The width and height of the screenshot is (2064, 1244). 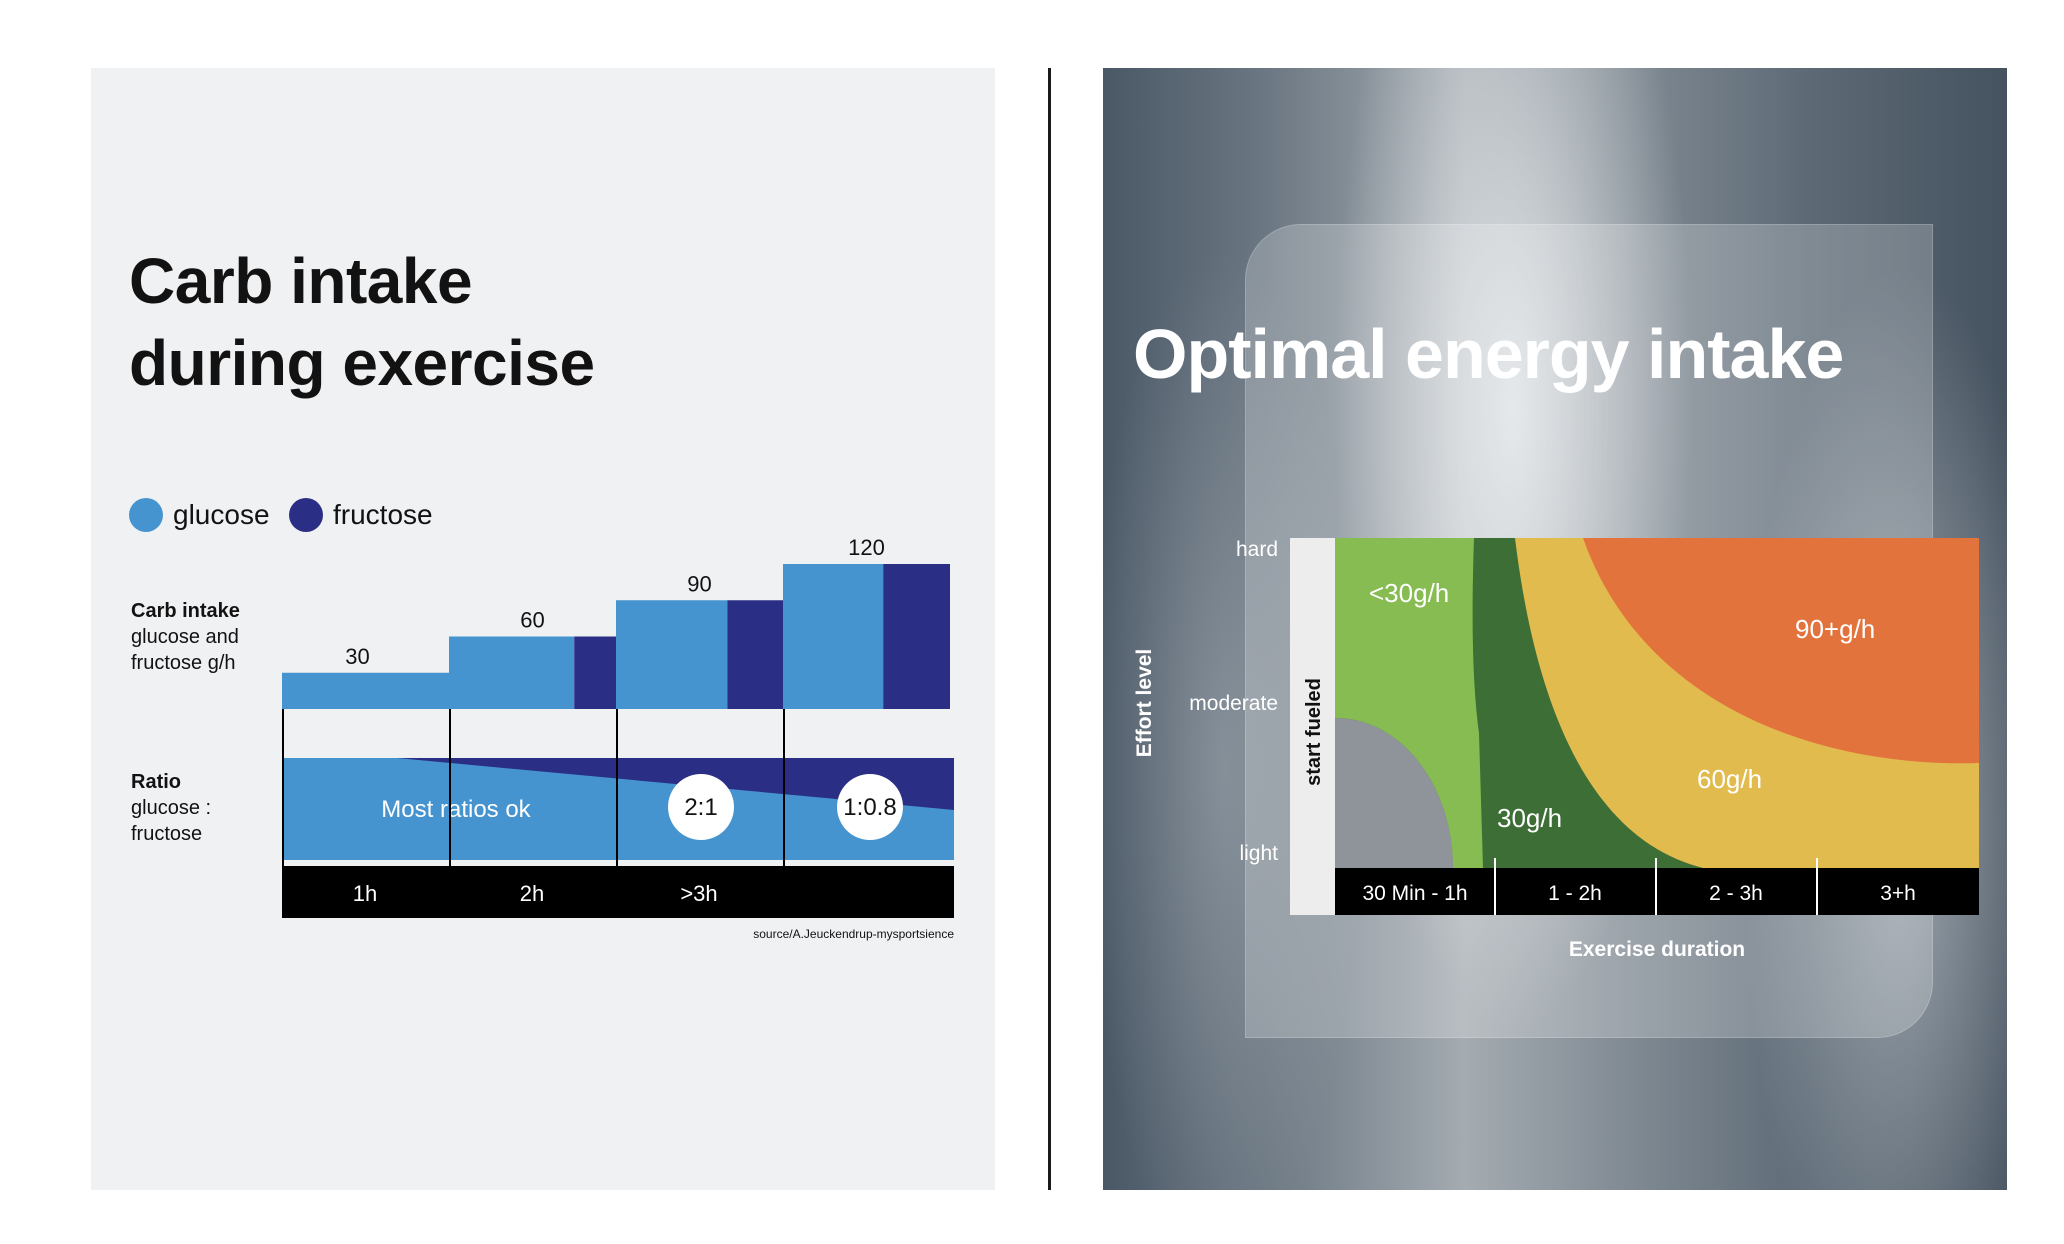 I want to click on effort-tick-light: light, so click(x=1258, y=853).